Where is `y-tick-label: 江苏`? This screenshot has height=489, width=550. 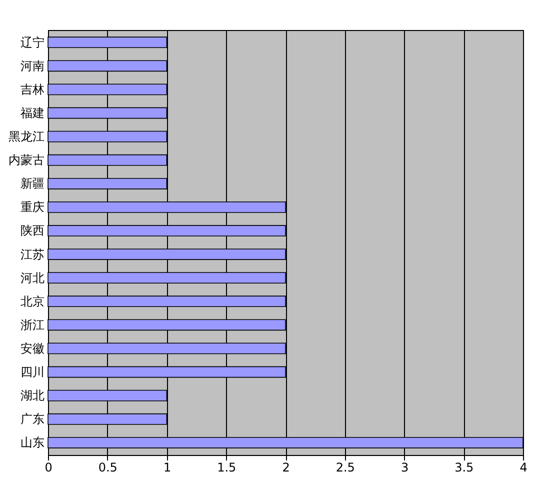 y-tick-label: 江苏 is located at coordinates (32, 254).